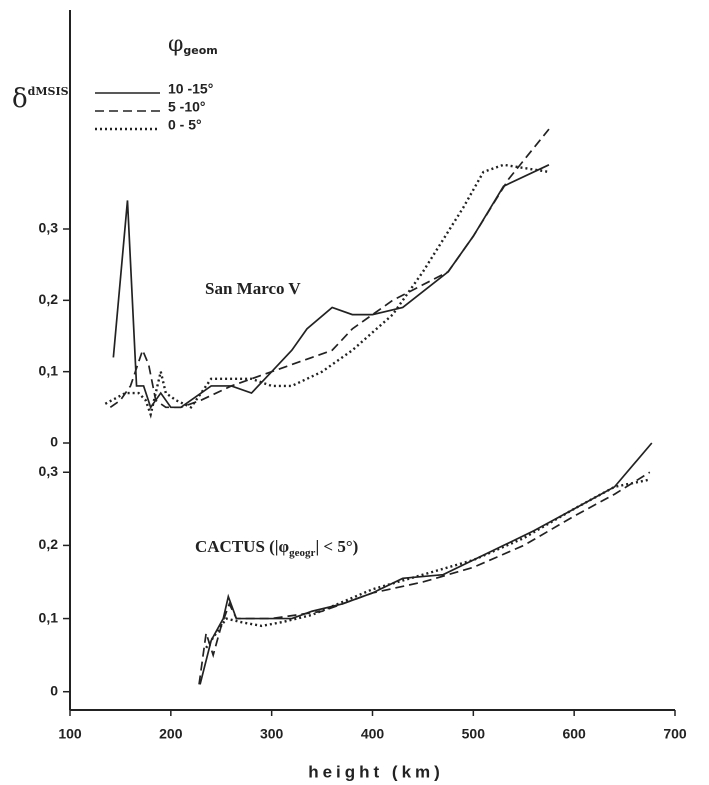 The width and height of the screenshot is (709, 785). I want to click on x-tick-label: 100, so click(70, 734).